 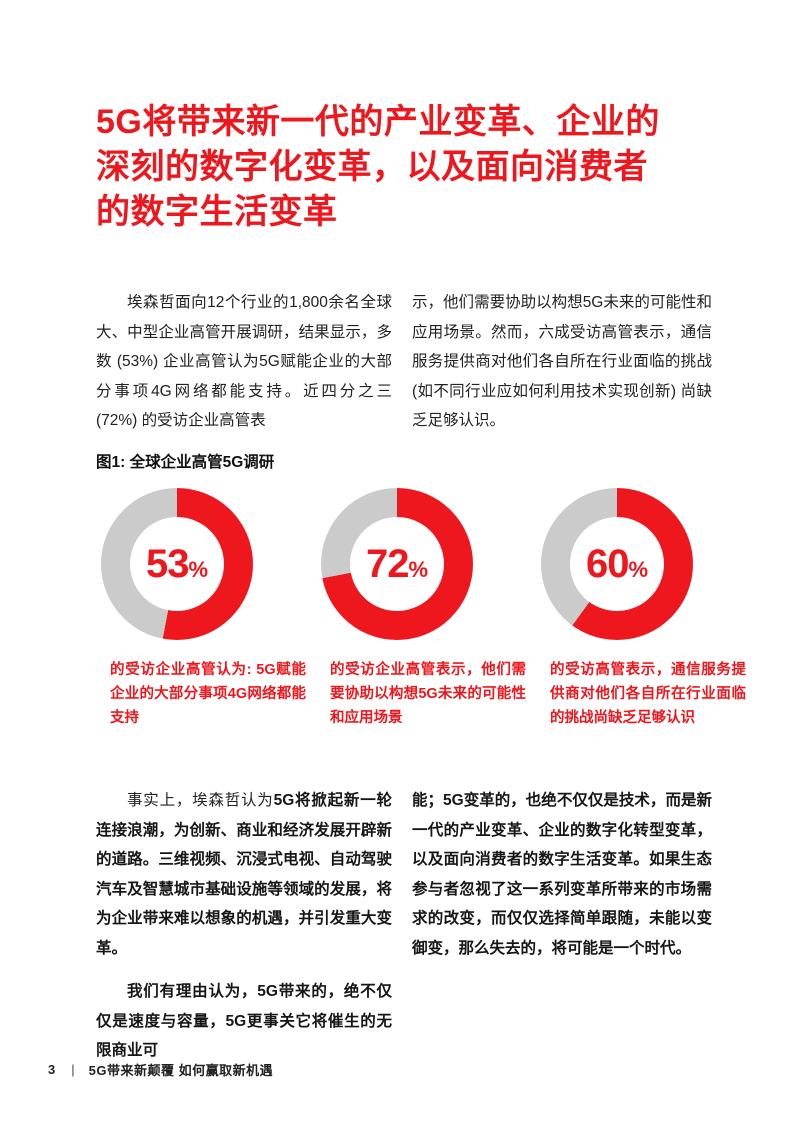 I want to click on body-p1-regular-text: 事实上，埃森哲认为, so click(x=200, y=800).